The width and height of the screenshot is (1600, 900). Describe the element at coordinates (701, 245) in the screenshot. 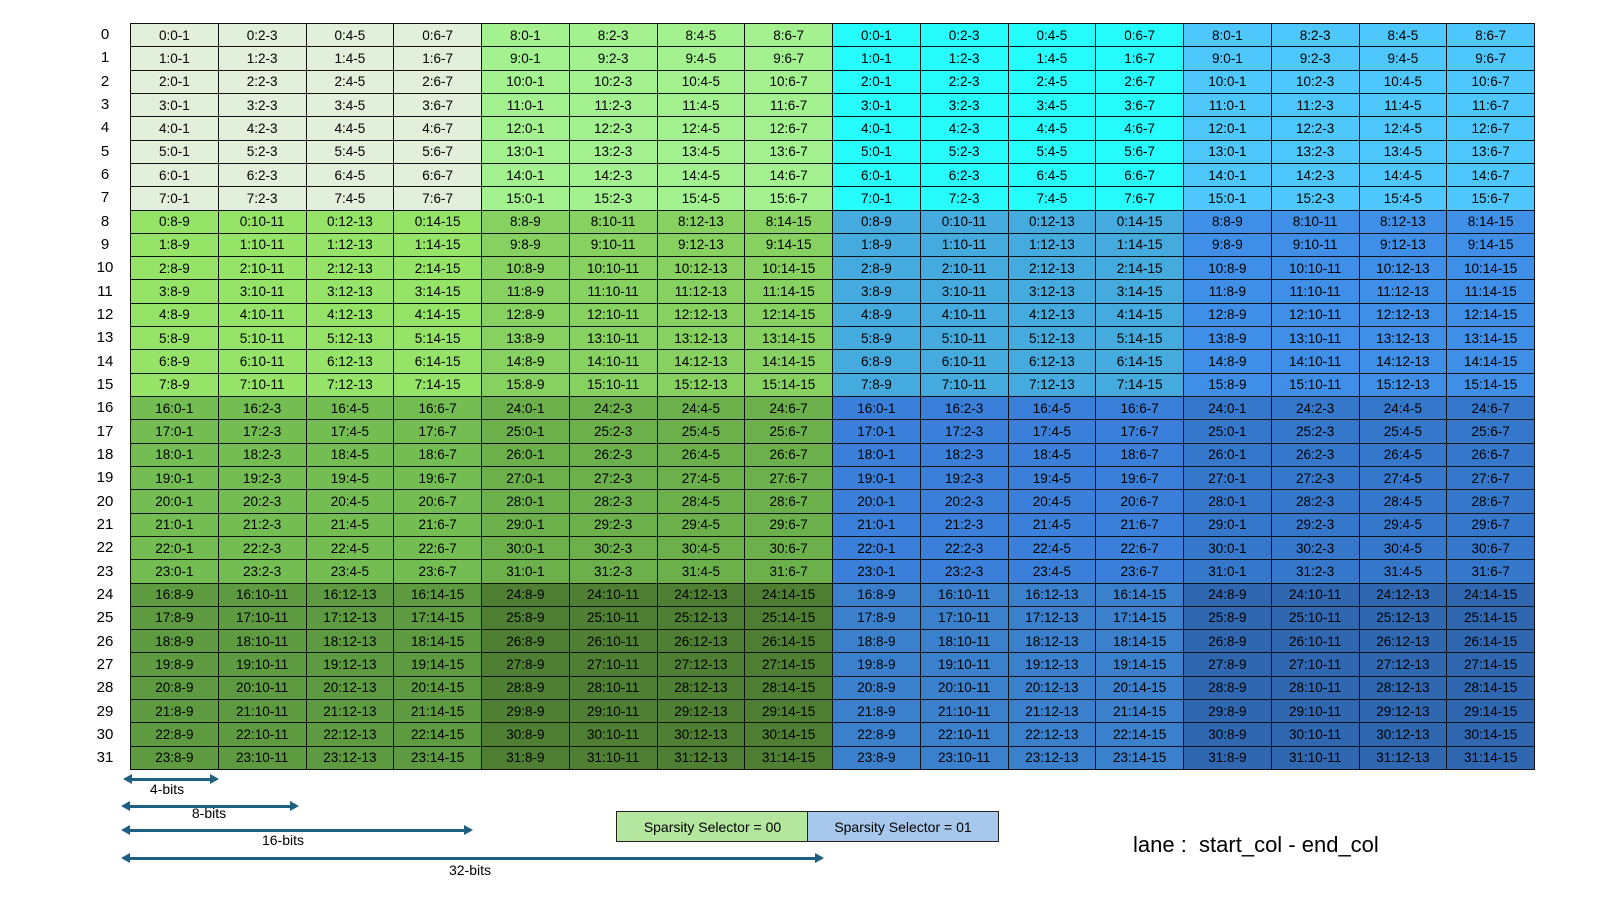

I see `grid-cell: 9:12-13` at that location.